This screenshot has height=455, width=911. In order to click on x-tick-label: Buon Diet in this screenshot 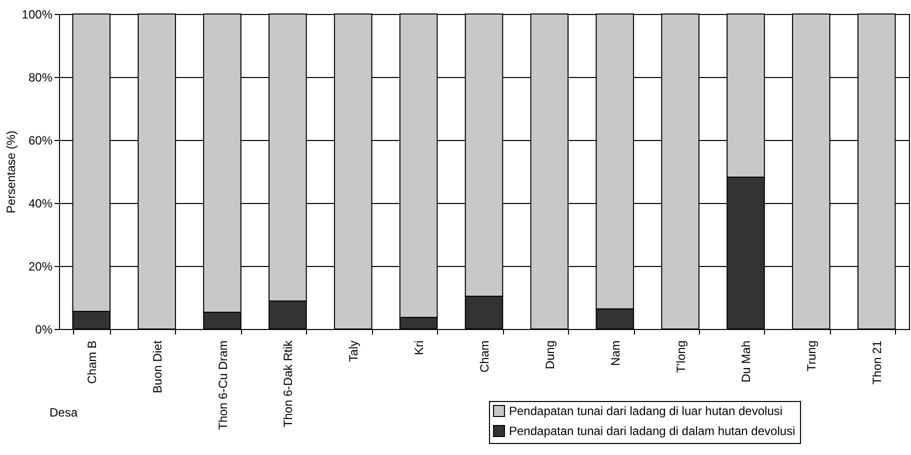, I will do `click(157, 367)`.